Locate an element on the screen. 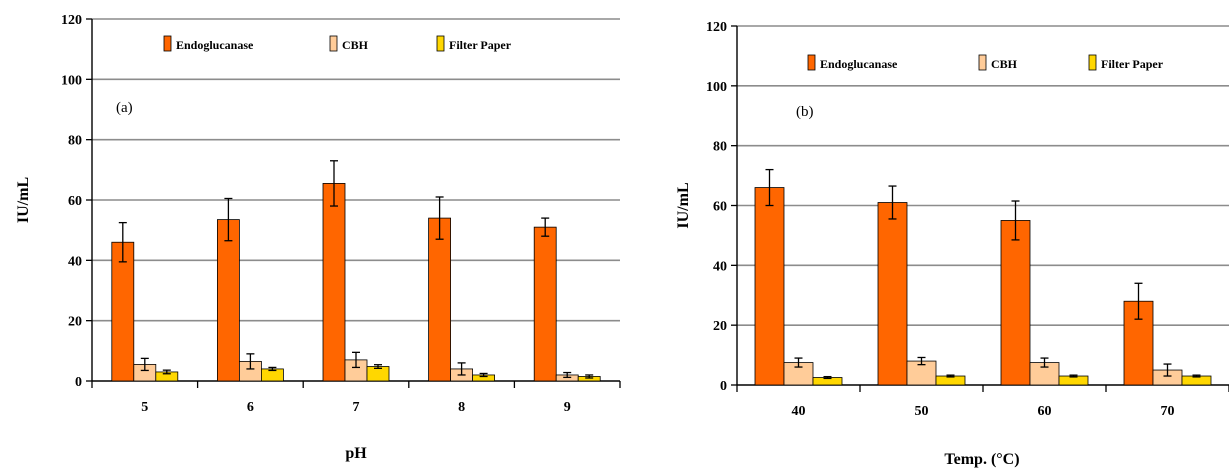 This screenshot has width=1229, height=470. x-tick-label: 7 is located at coordinates (356, 407).